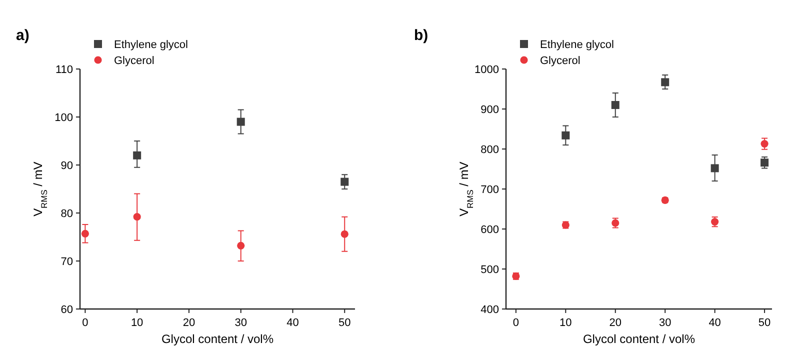  I want to click on y-tick-label: 100, so click(63, 118).